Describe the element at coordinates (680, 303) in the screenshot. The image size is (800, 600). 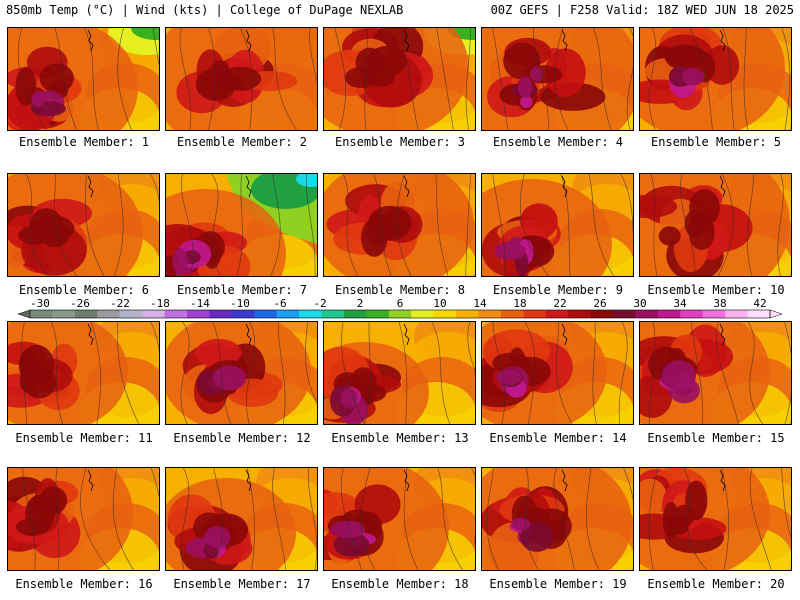
I see `colorbar-tick-label: 34` at that location.